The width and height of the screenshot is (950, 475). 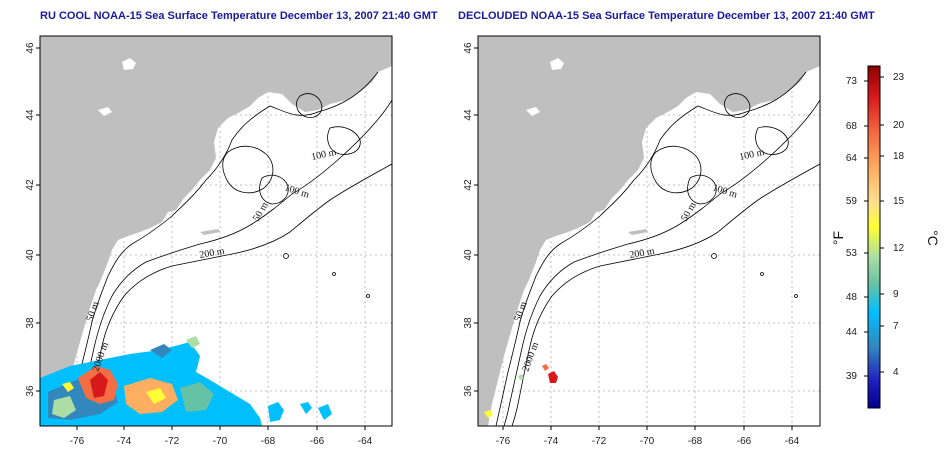 I want to click on right-contour-label-200m: 200 m, so click(x=642, y=253).